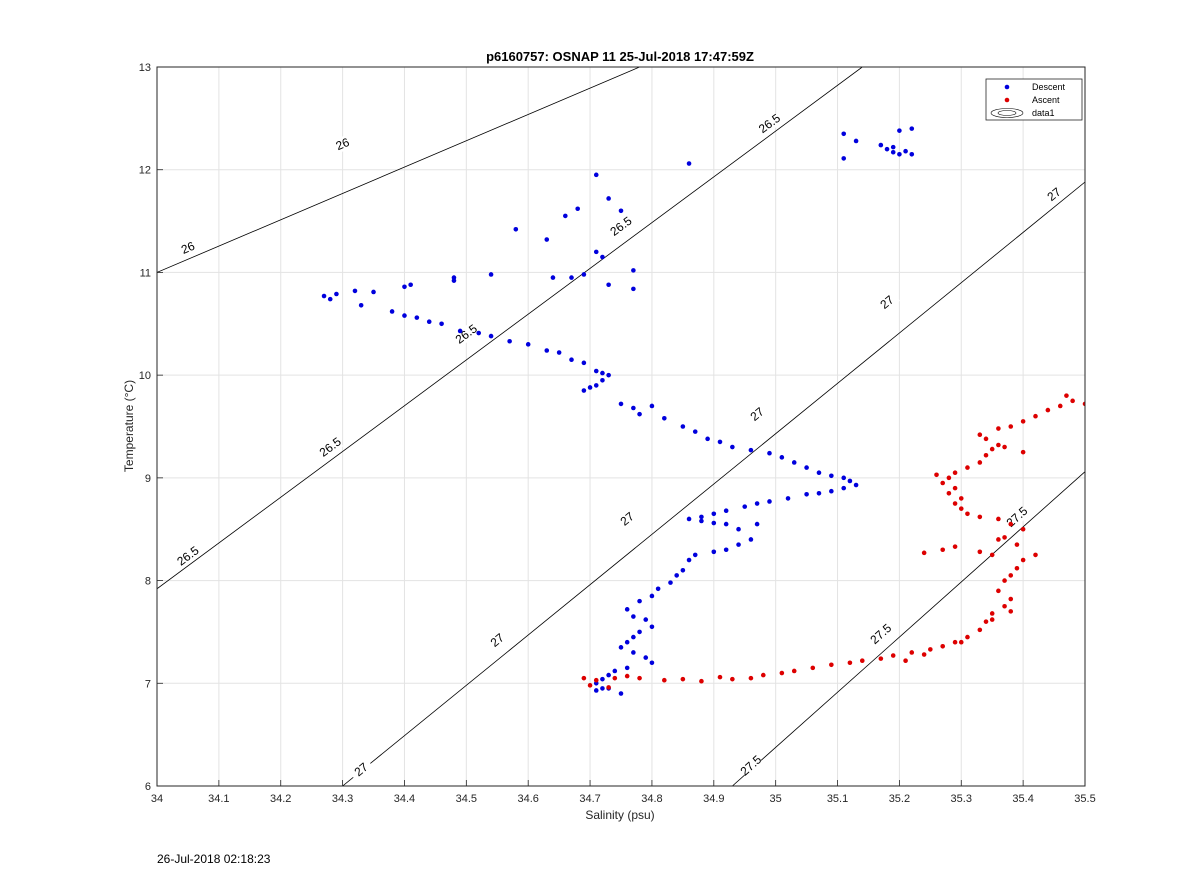  Describe the element at coordinates (1017, 517) in the screenshot. I see `contour-label: 27.5` at that location.